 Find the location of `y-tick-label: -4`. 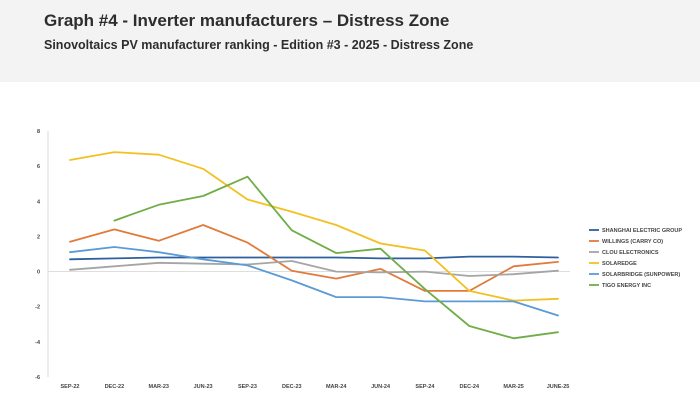

y-tick-label: -4 is located at coordinates (38, 343).